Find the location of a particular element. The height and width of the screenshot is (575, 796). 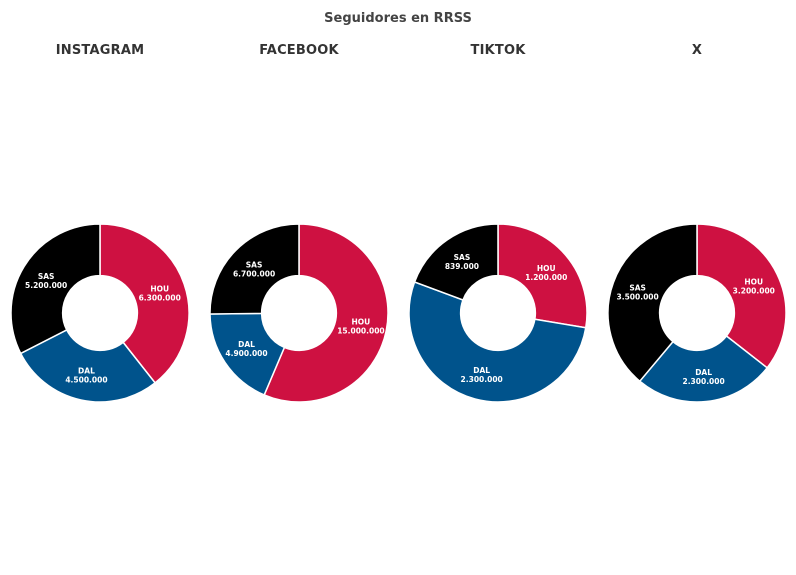

slice-value-hou: 3.200.000 is located at coordinates (754, 290).